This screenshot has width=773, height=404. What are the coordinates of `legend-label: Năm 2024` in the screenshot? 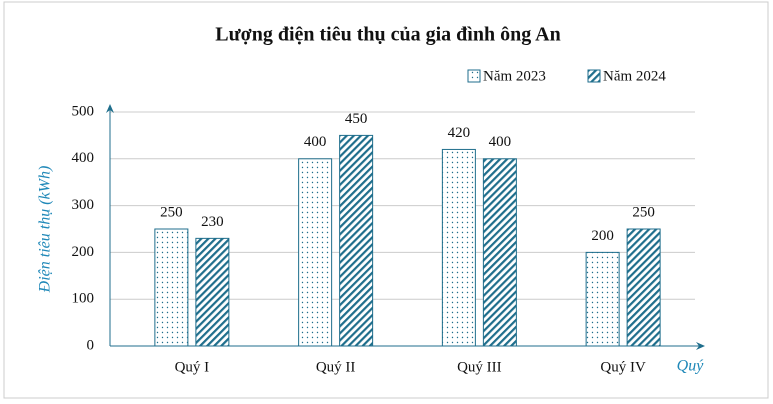 It's located at (634, 76).